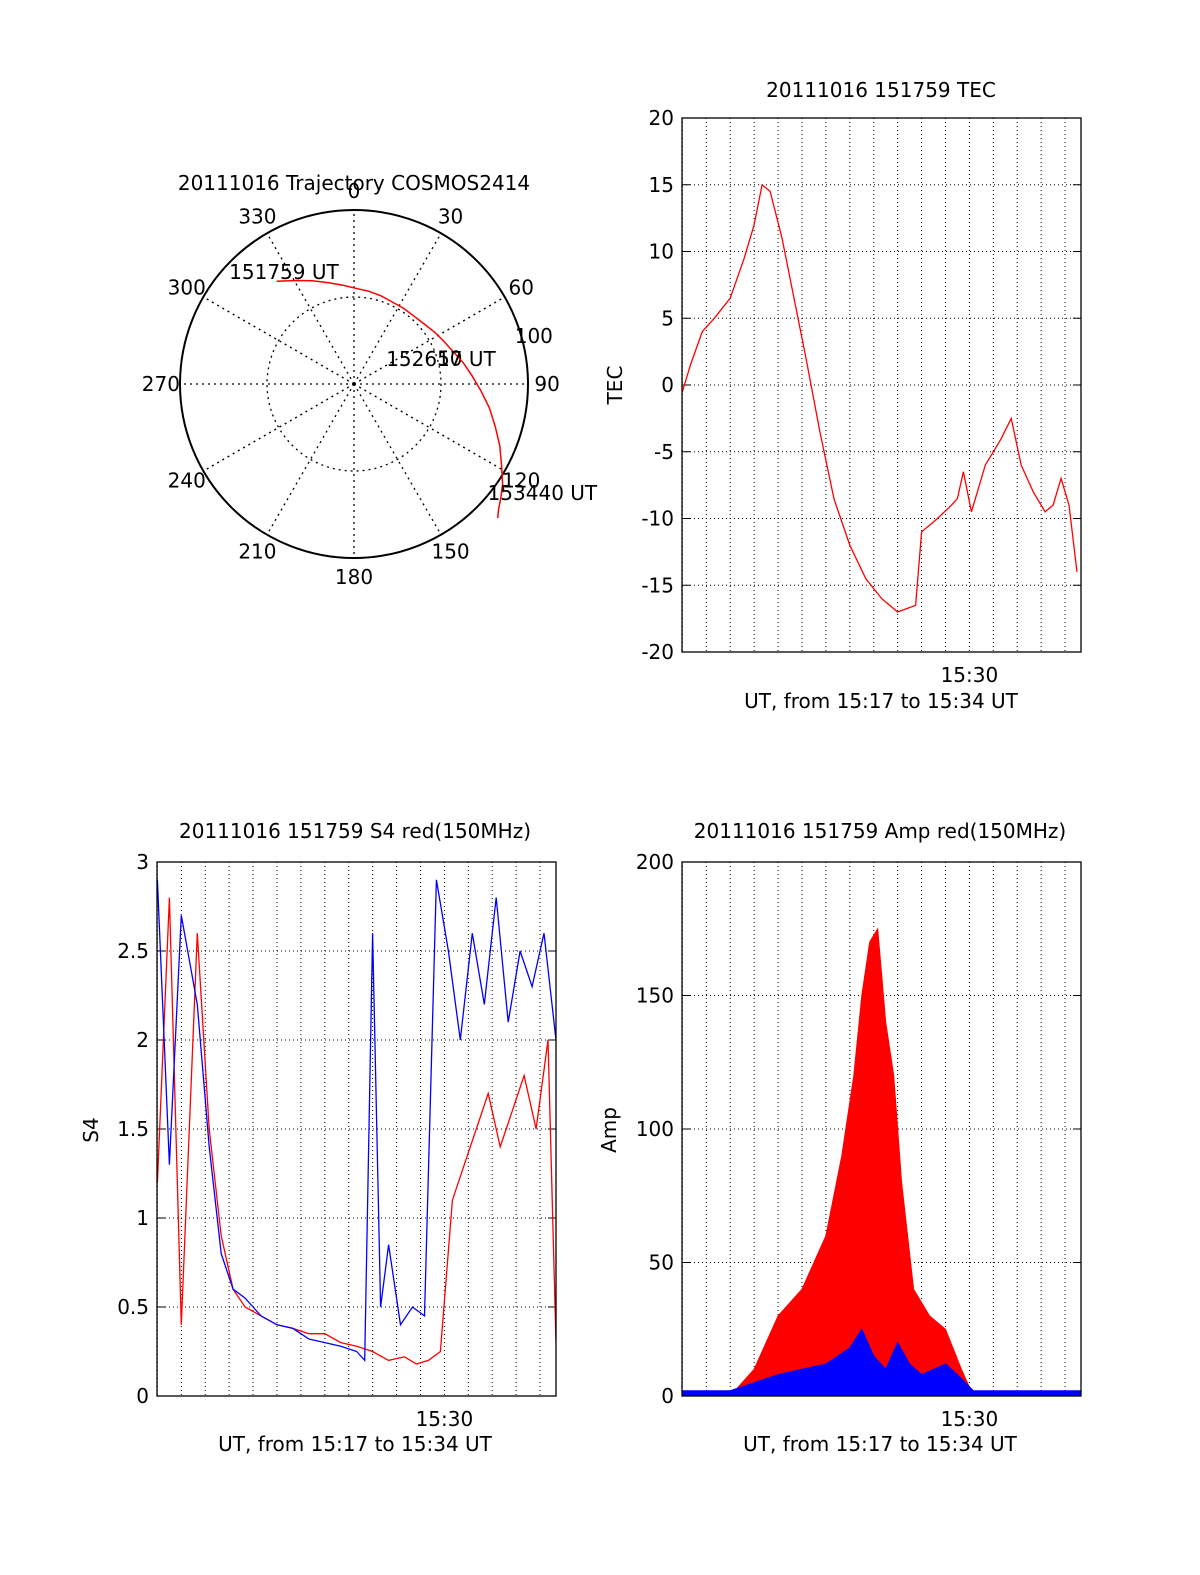 Image resolution: width=1200 pixels, height=1575 pixels. Describe the element at coordinates (655, 1129) in the screenshot. I see `amp-ytick-label: 100` at that location.